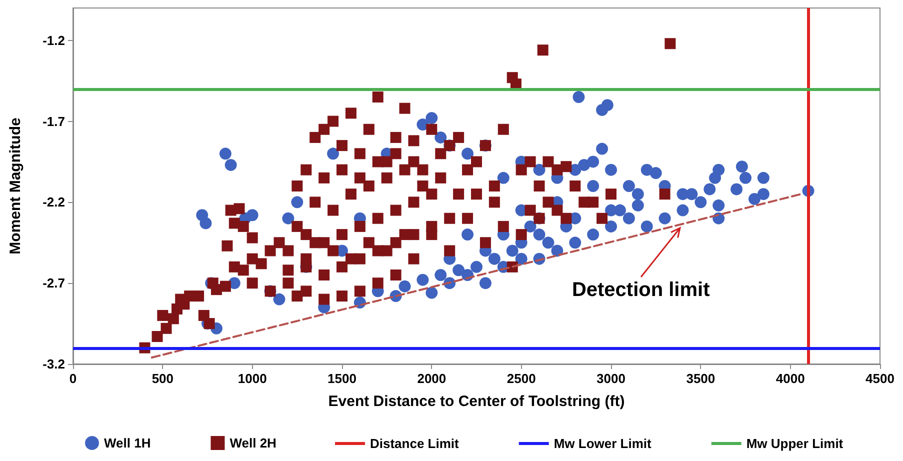  Describe the element at coordinates (253, 443) in the screenshot. I see `legend-label: Well 2H` at that location.